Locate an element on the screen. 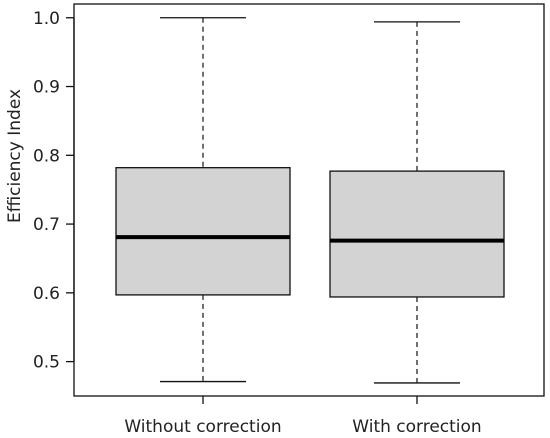 This screenshot has width=550, height=438. x-axis: Without correction With correction is located at coordinates (303, 416).